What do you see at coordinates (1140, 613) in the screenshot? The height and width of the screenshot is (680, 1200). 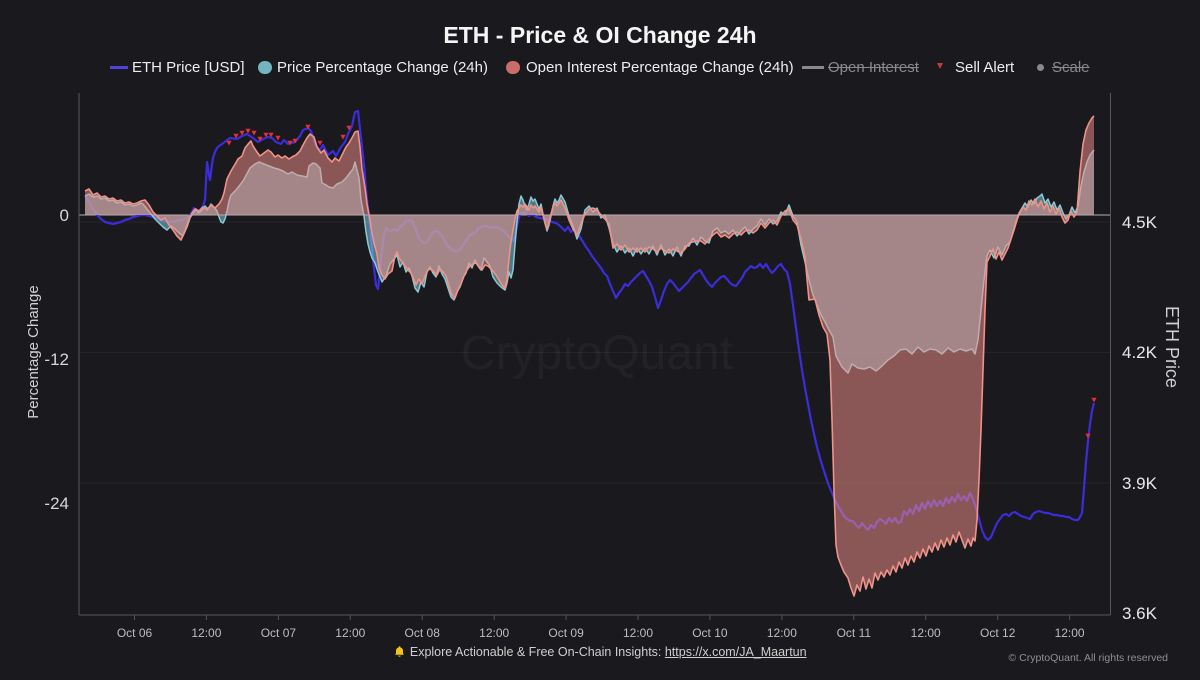 I see `svg-text: 3.6K` at bounding box center [1140, 613].